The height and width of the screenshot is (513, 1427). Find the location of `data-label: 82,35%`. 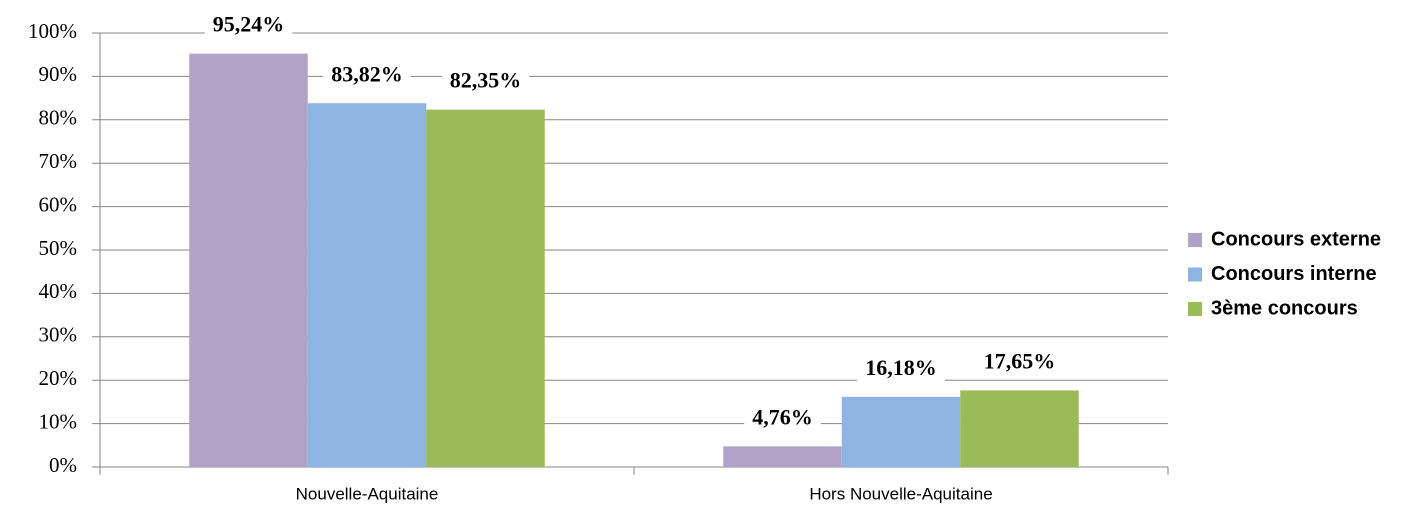

data-label: 82,35% is located at coordinates (486, 80).